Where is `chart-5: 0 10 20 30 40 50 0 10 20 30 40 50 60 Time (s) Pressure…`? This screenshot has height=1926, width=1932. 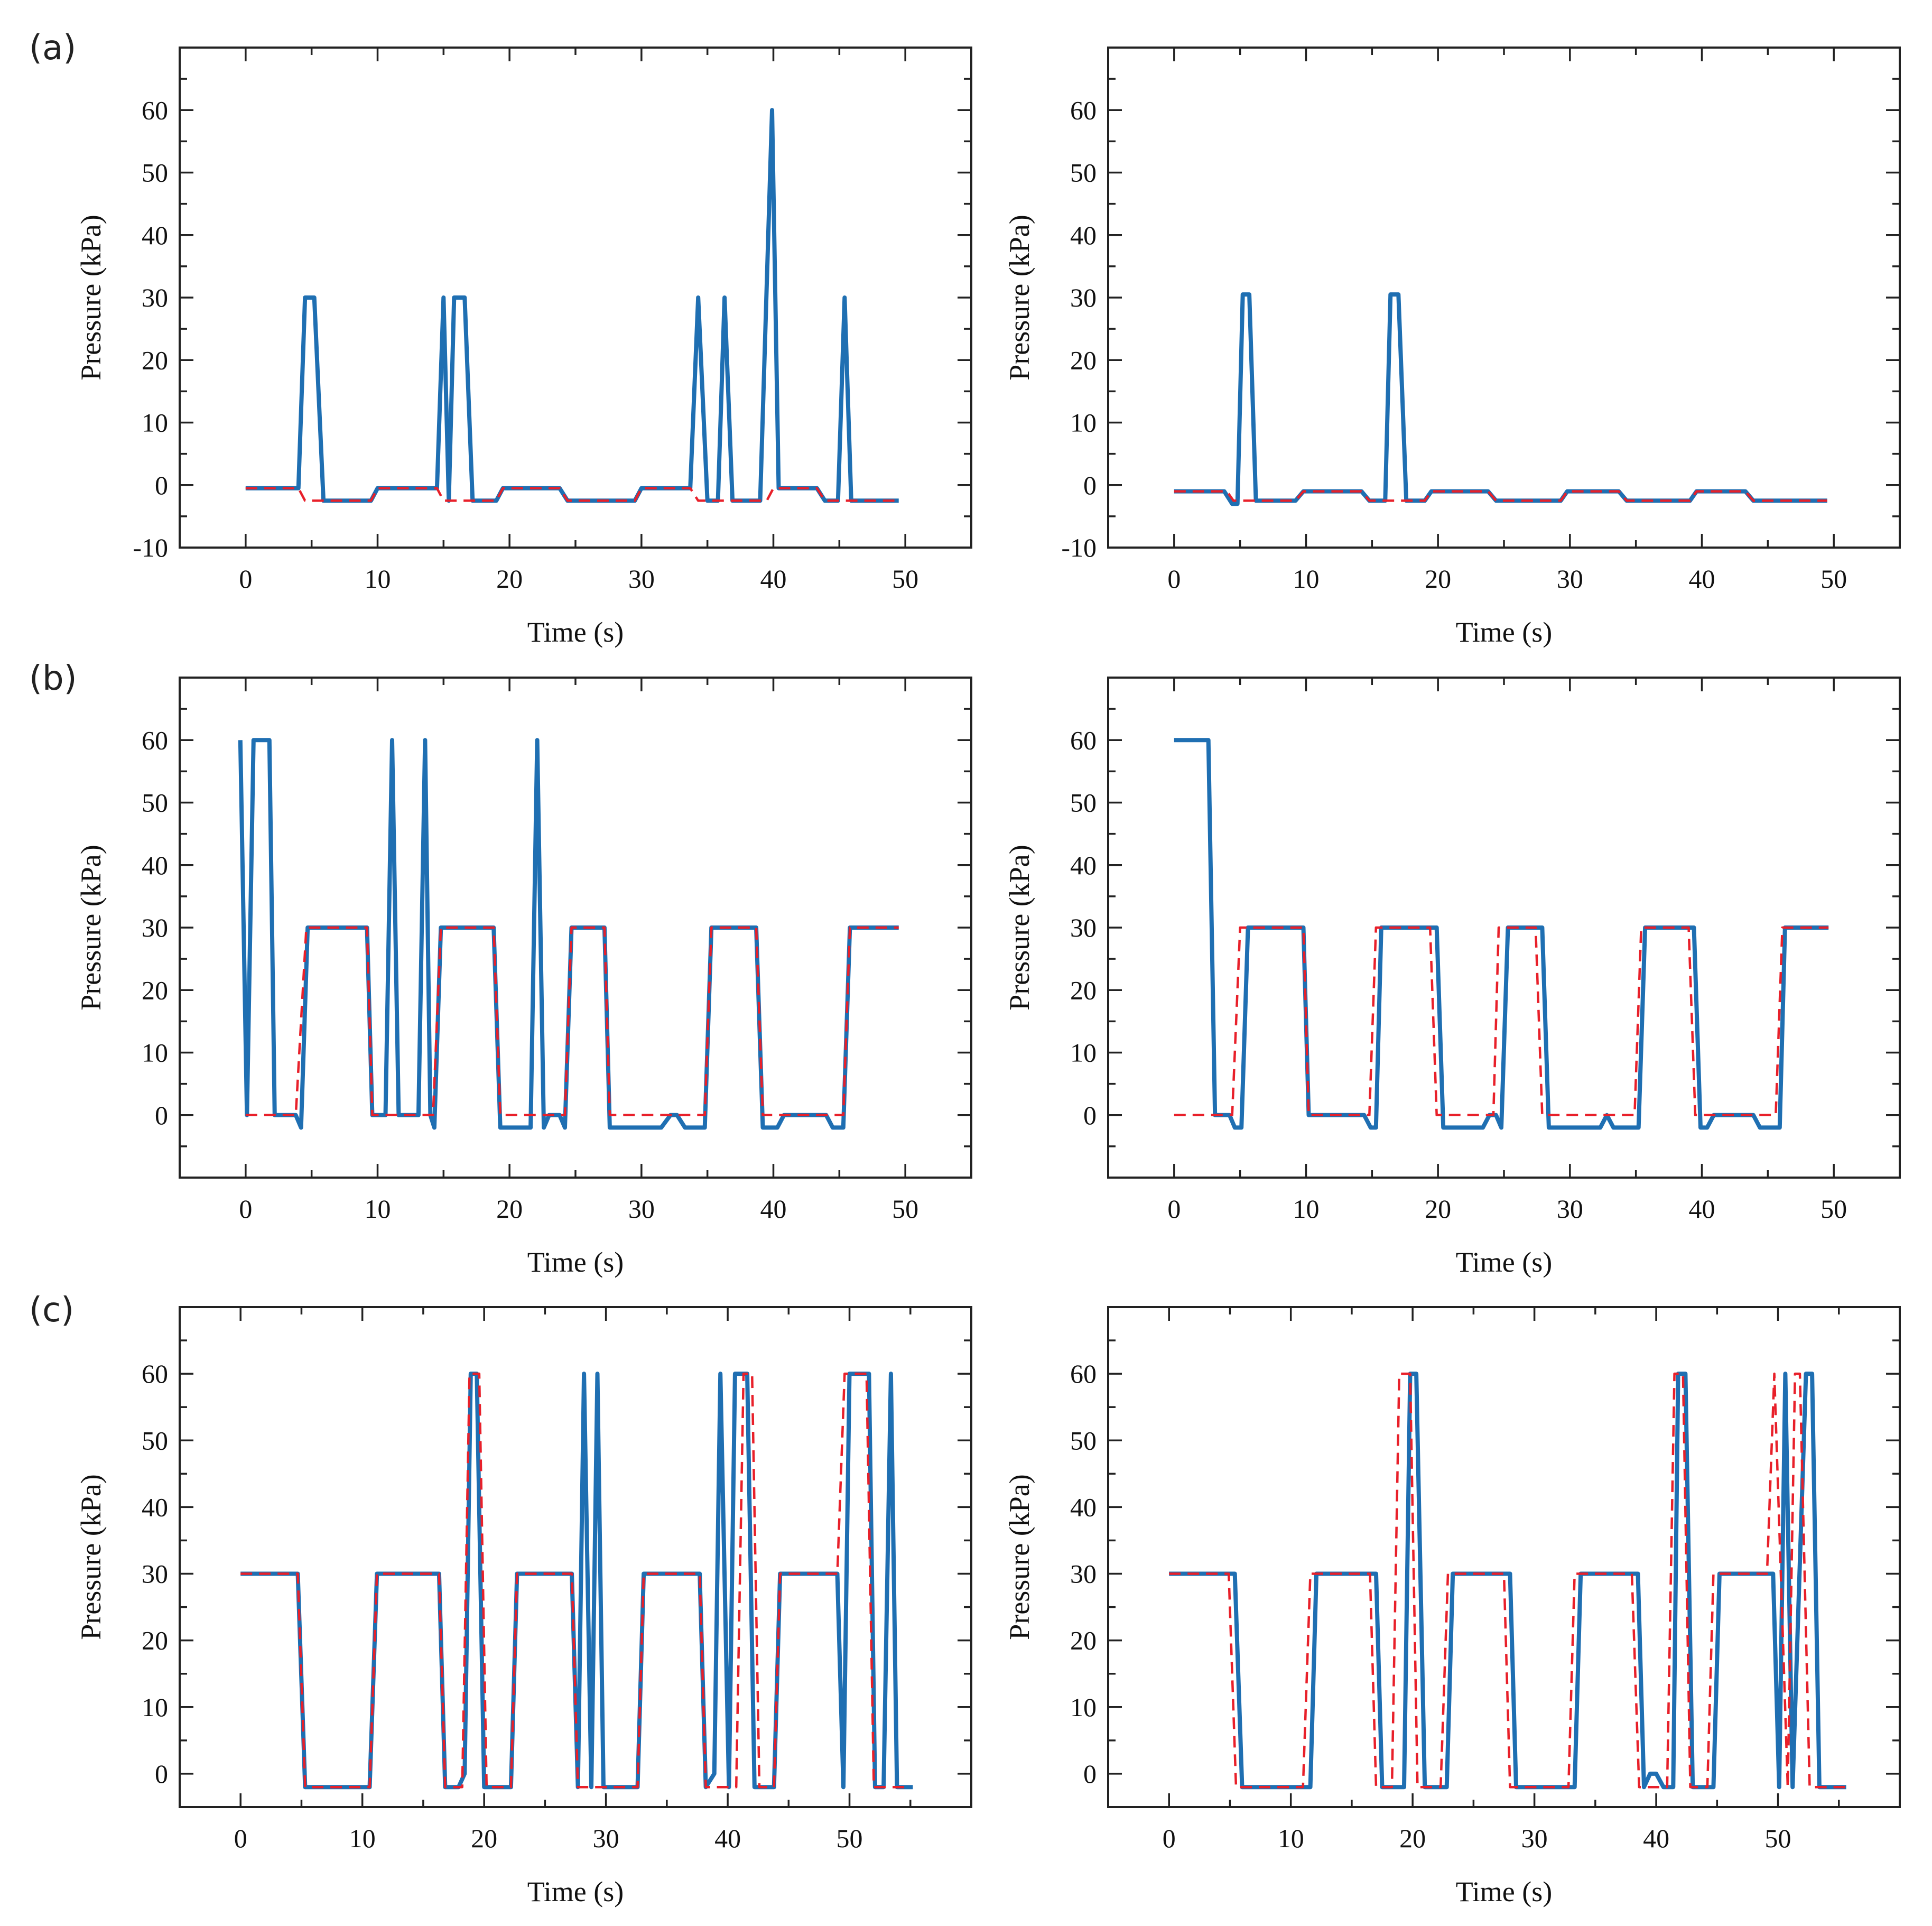 chart-5: 0 10 20 30 40 50 0 10 20 30 40 50 60 Time (s) Pressure… is located at coordinates (1452, 1607).